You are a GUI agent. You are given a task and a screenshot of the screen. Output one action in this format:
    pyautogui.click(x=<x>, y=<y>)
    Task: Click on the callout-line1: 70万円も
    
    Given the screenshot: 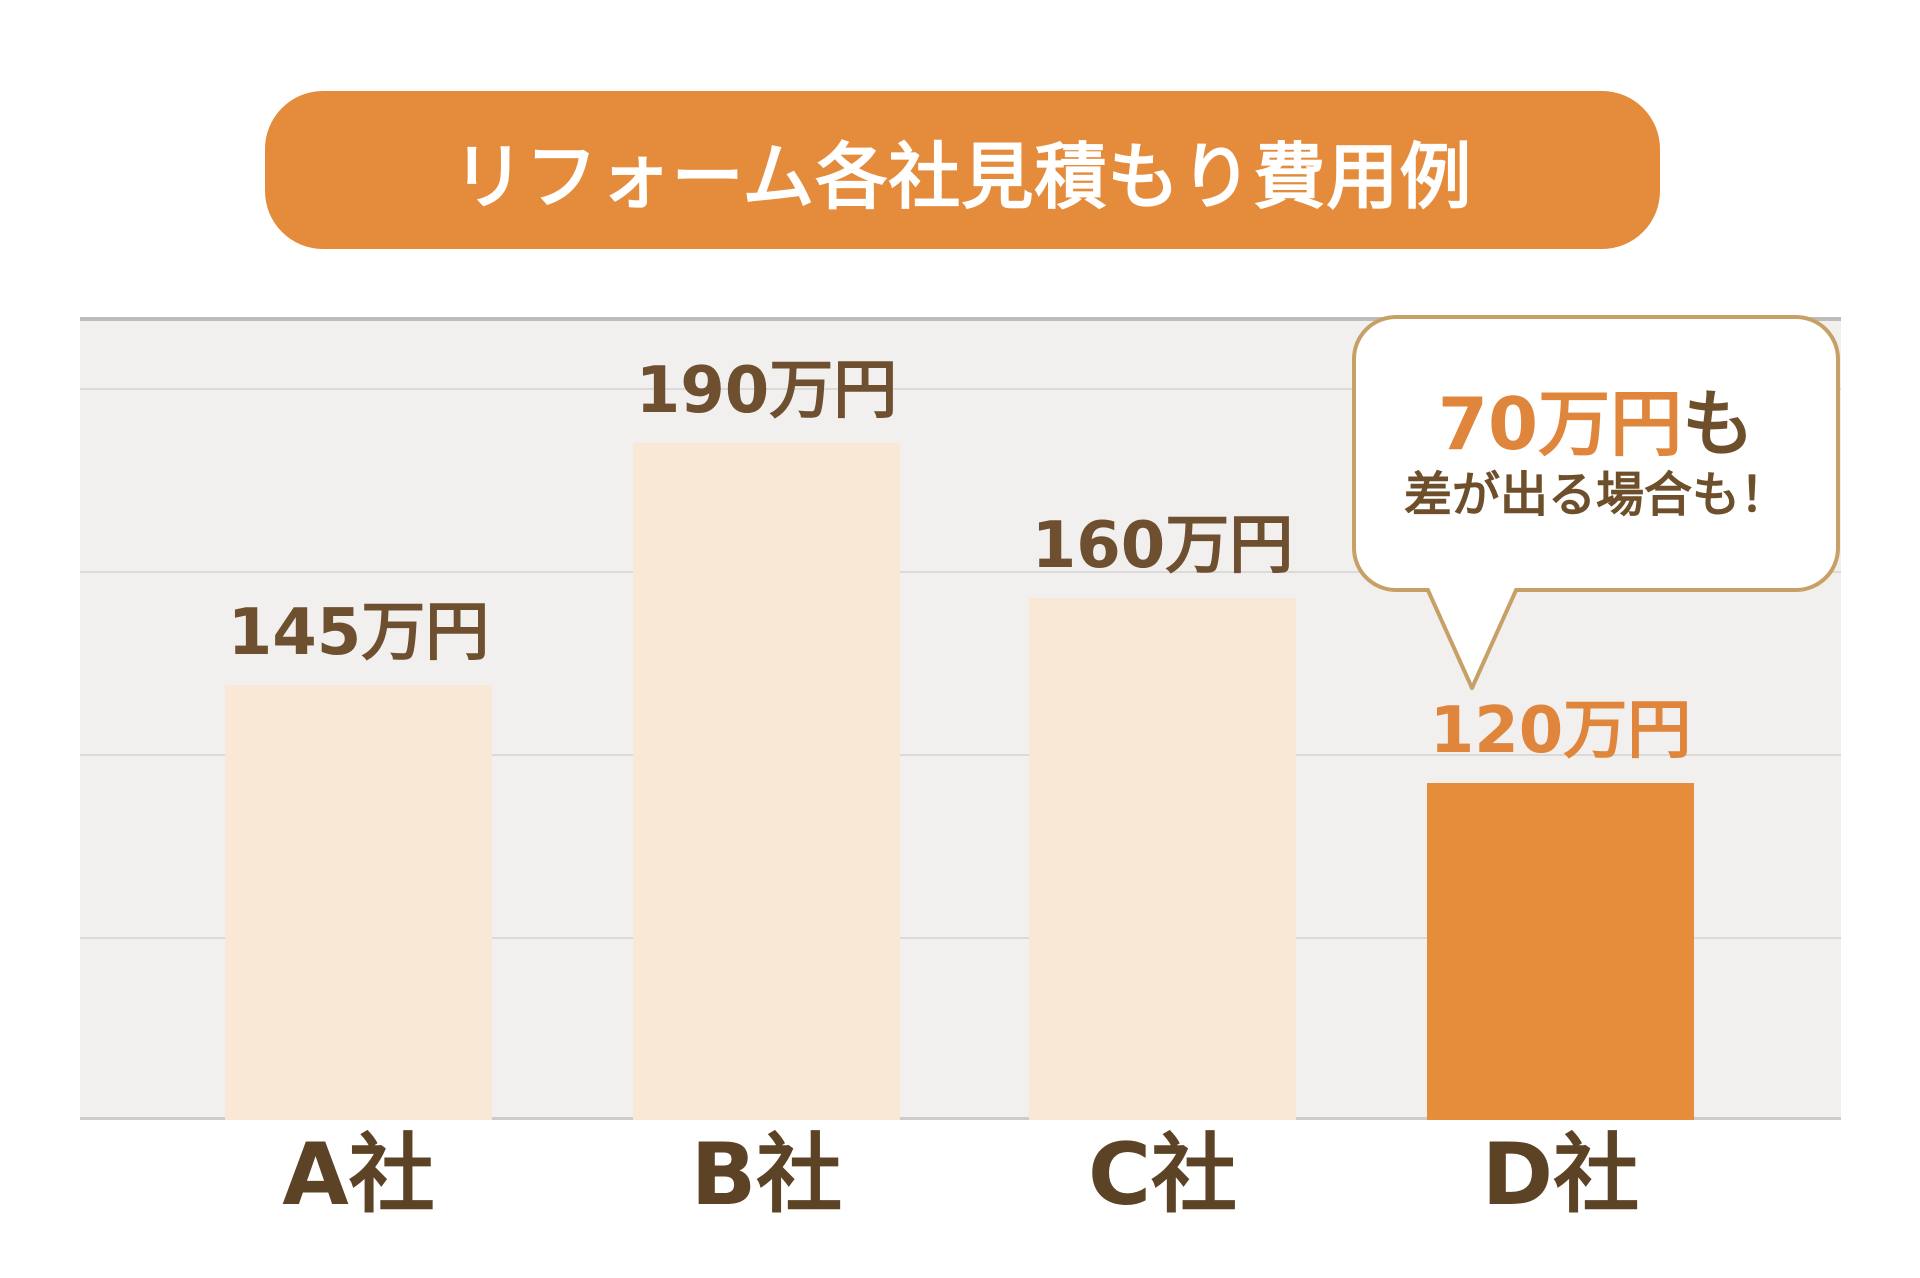 What is the action you would take?
    pyautogui.click(x=1596, y=424)
    